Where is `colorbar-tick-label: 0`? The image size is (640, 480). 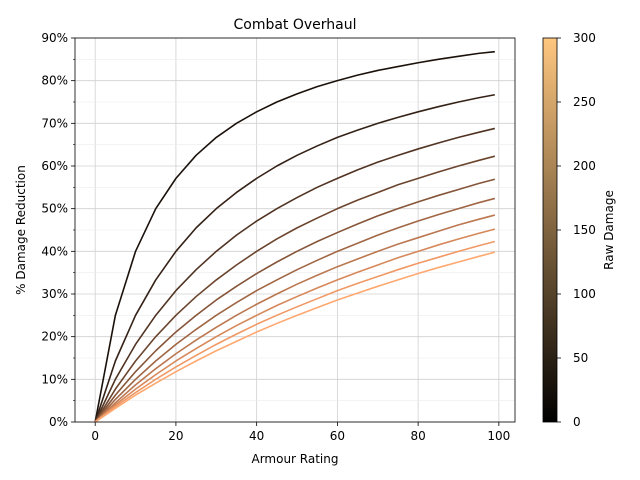 colorbar-tick-label: 0 is located at coordinates (577, 422).